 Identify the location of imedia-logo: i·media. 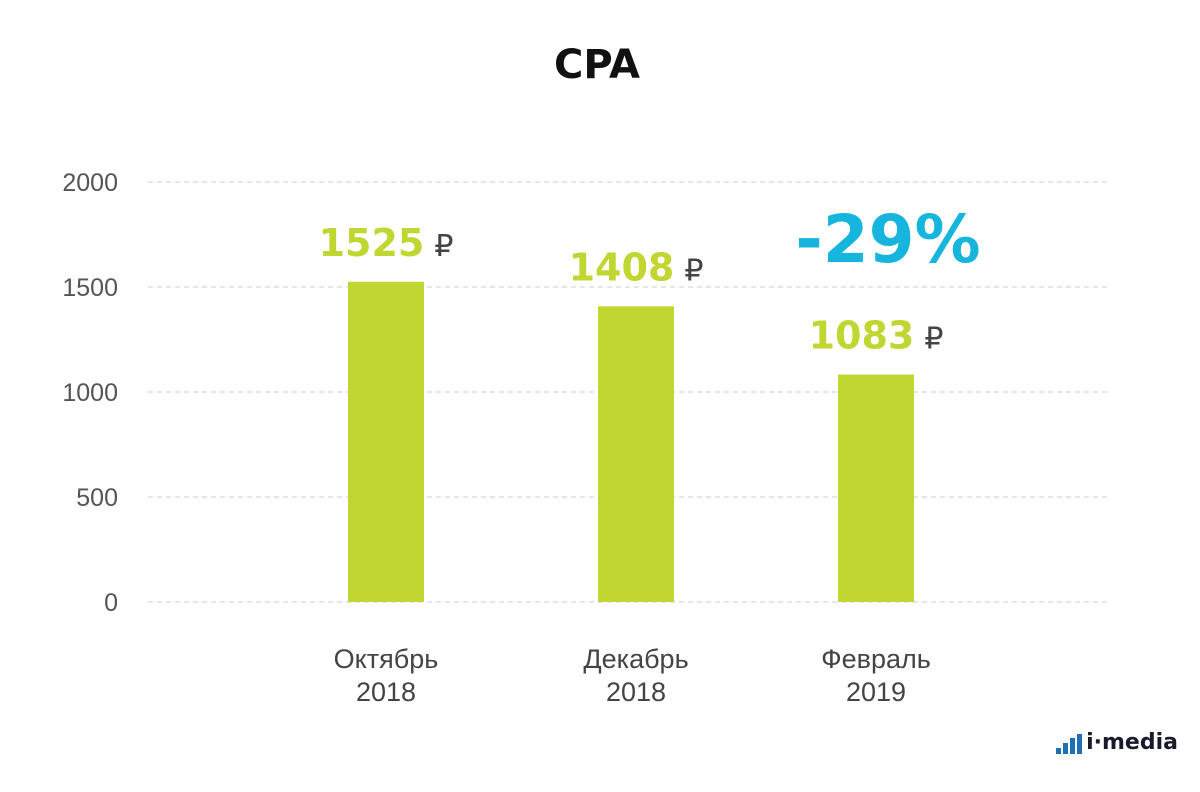
(1117, 743).